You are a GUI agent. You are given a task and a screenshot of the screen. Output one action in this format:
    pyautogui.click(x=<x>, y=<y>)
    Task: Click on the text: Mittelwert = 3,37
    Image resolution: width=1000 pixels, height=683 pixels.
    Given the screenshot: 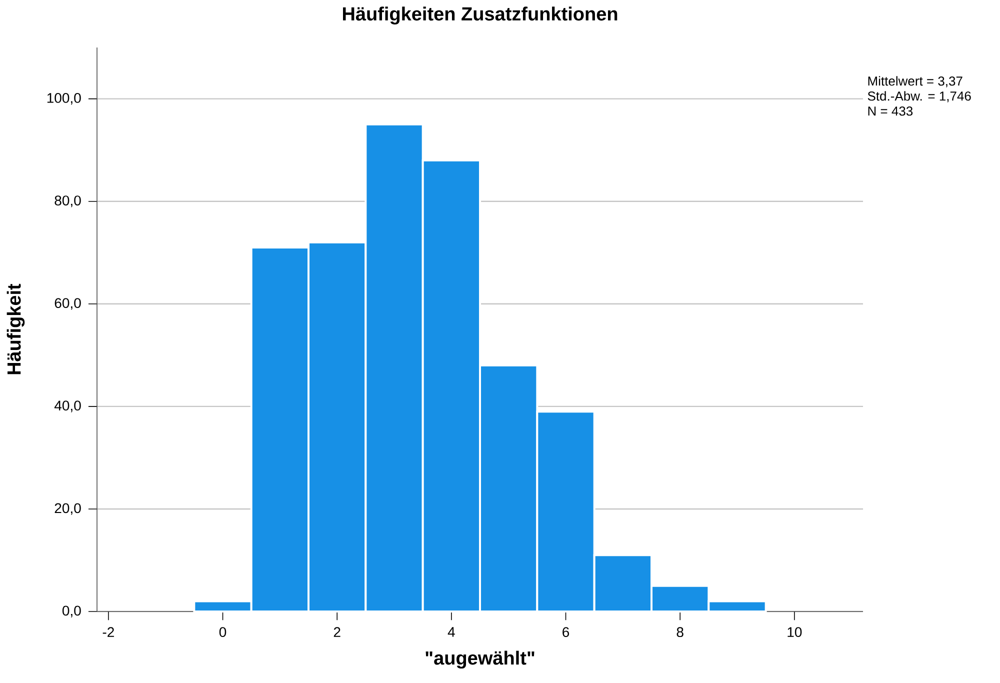 What is the action you would take?
    pyautogui.click(x=915, y=82)
    